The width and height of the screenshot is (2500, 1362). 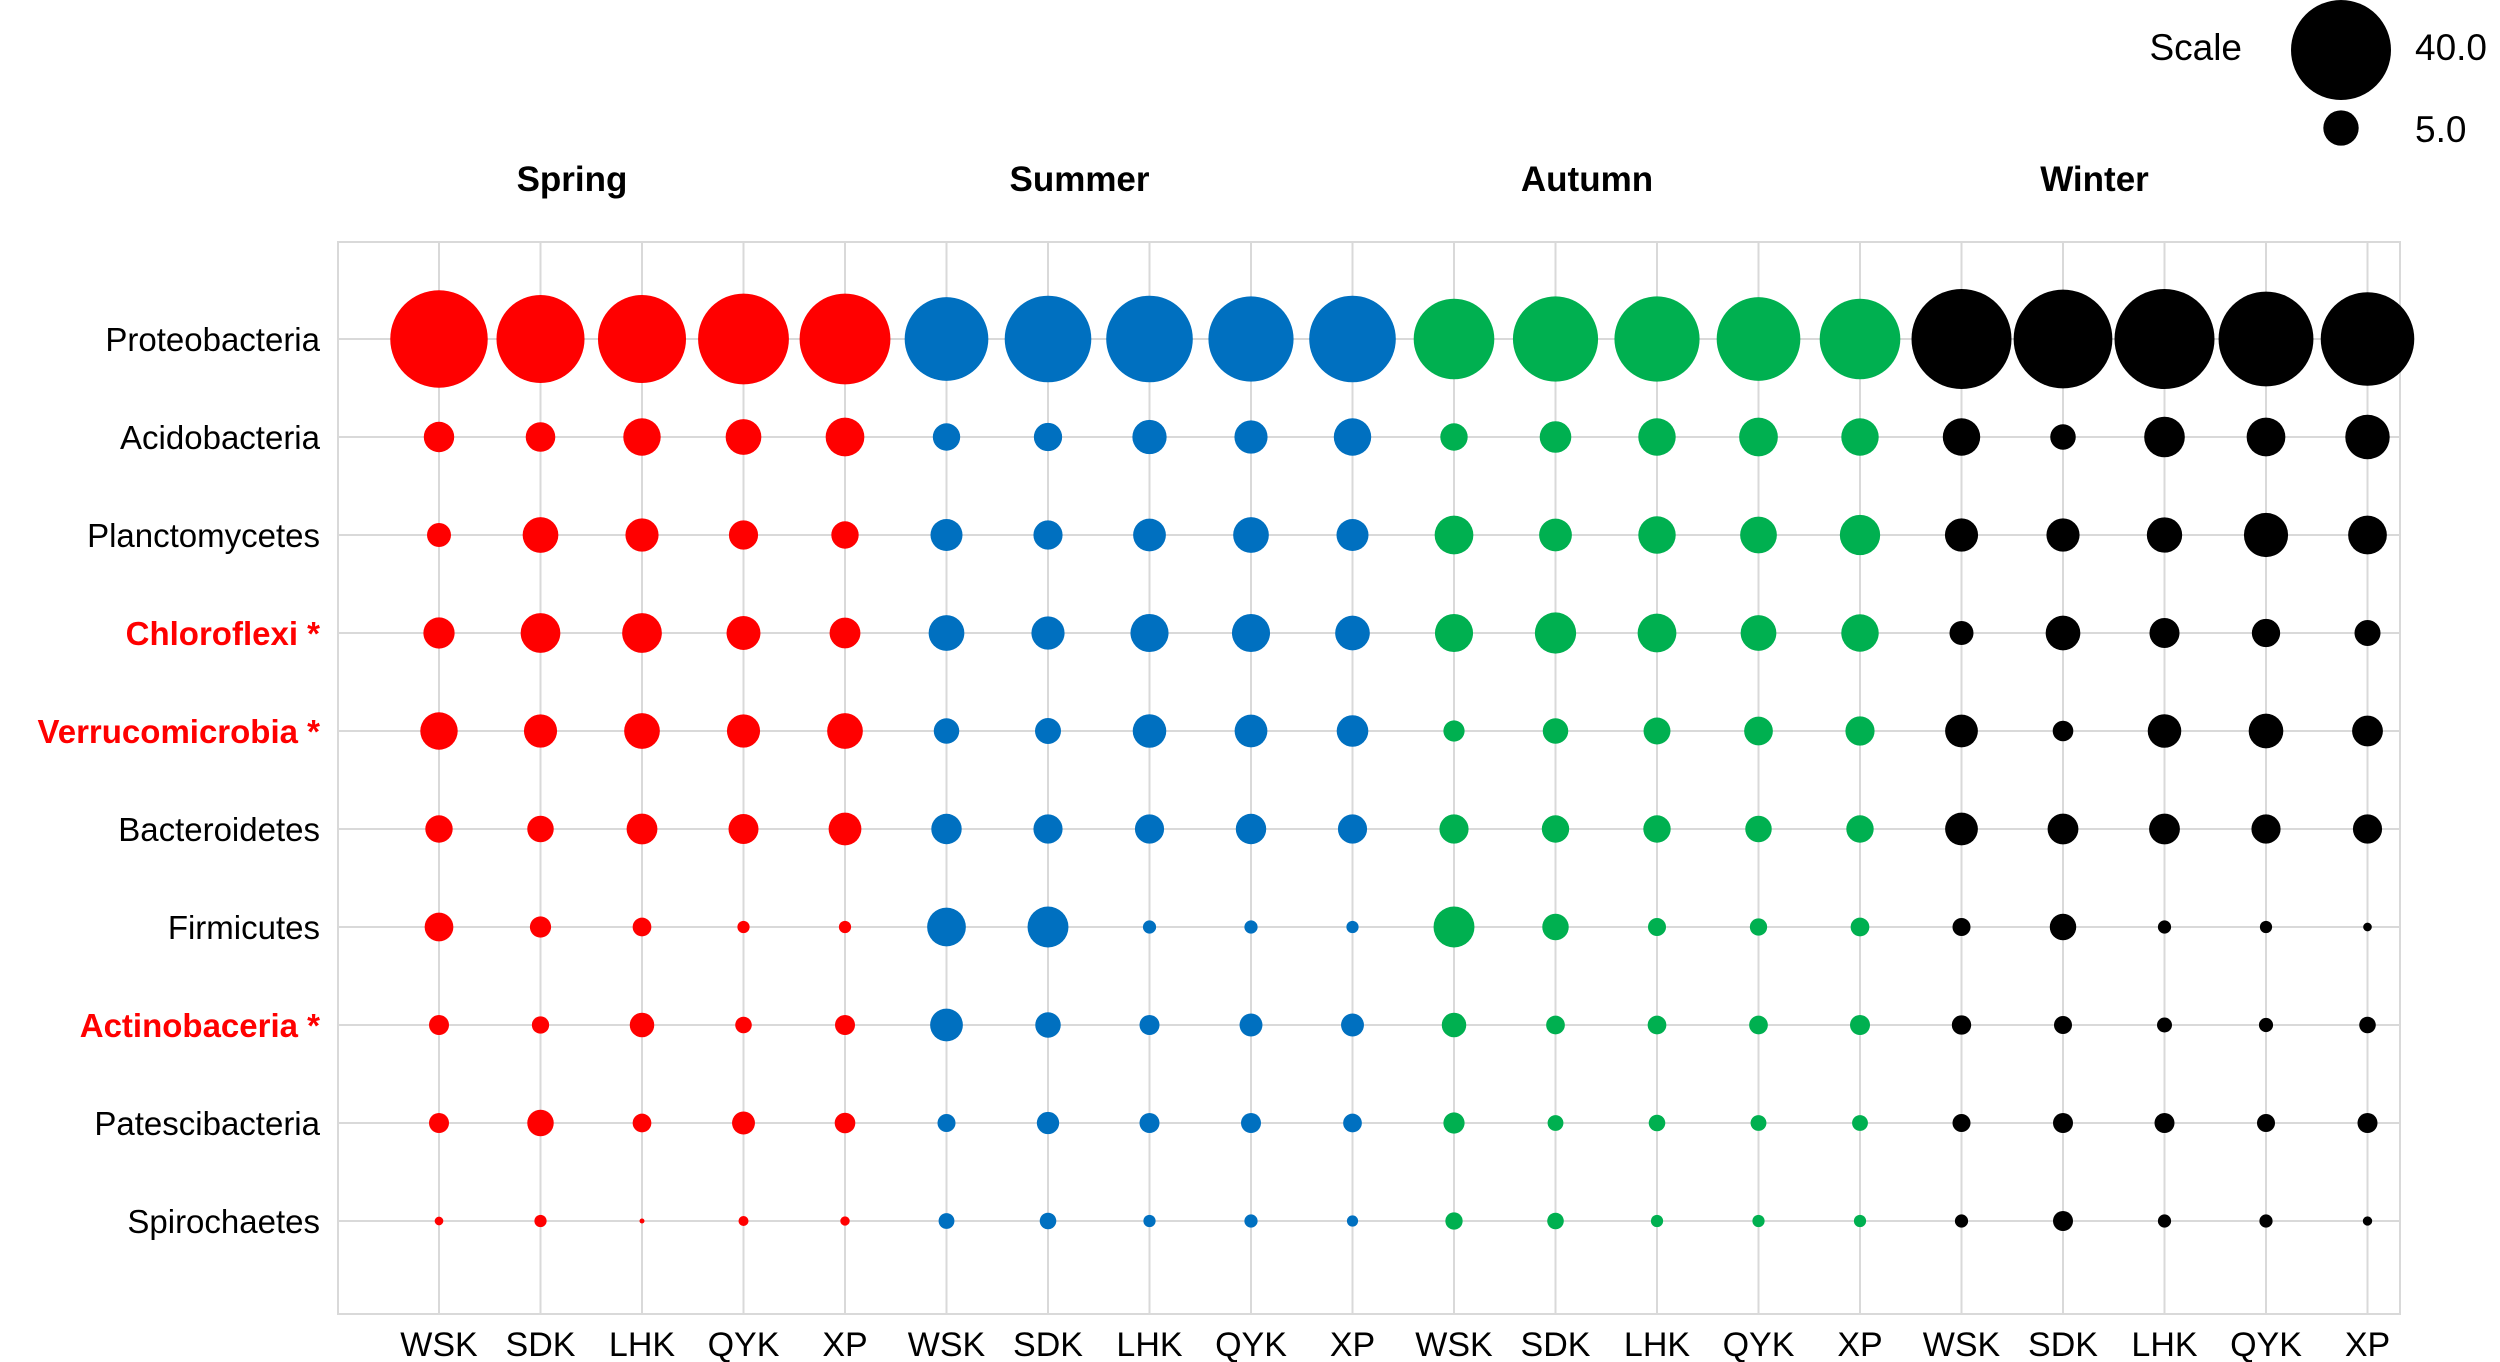 What do you see at coordinates (2367, 927) in the screenshot?
I see `bubble-firmicutes-winter-xp` at bounding box center [2367, 927].